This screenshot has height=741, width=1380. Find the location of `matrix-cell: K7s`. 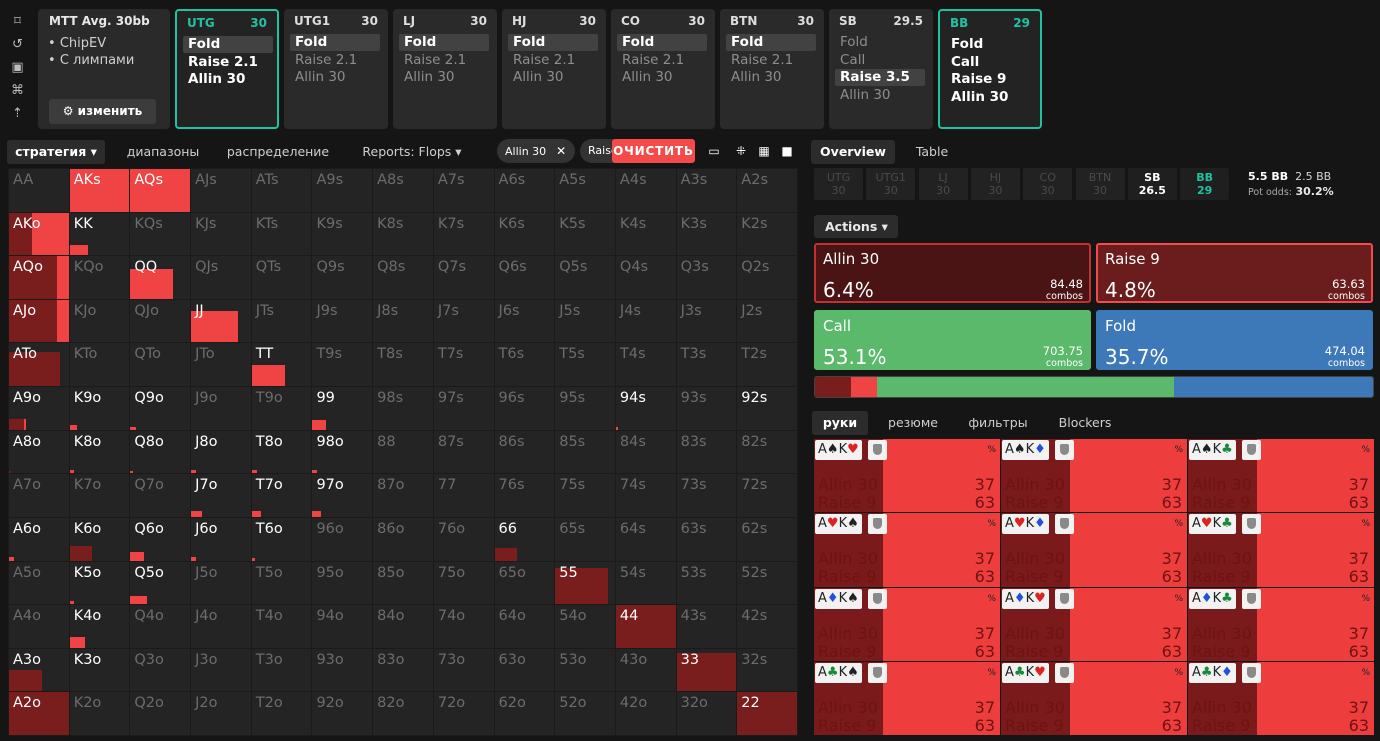

matrix-cell: K7s is located at coordinates (463, 234).